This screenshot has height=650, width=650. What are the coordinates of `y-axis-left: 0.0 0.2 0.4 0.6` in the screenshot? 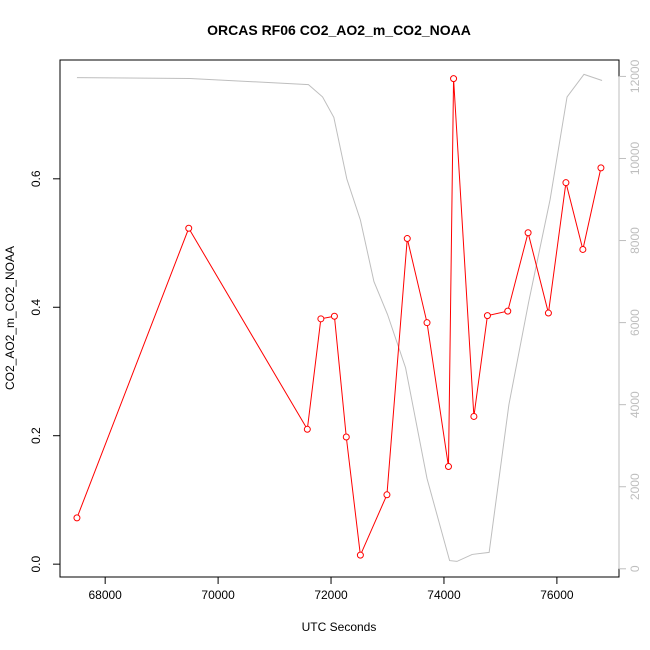 It's located at (45, 371).